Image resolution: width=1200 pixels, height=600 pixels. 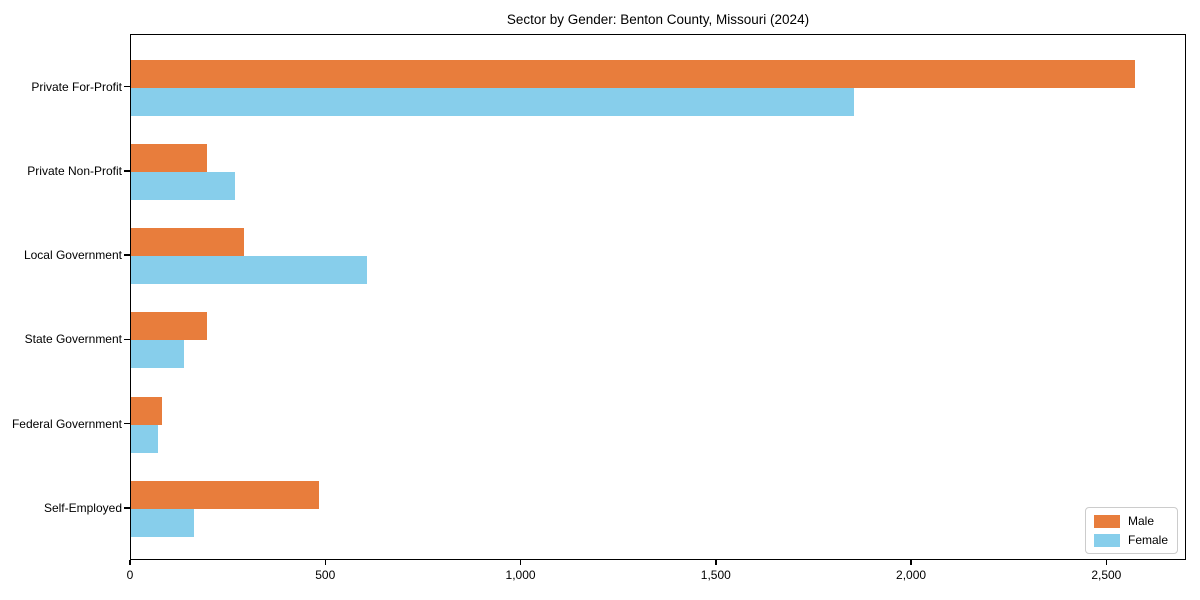 I want to click on x-tick-label-1500: 1,500, so click(x=715, y=575).